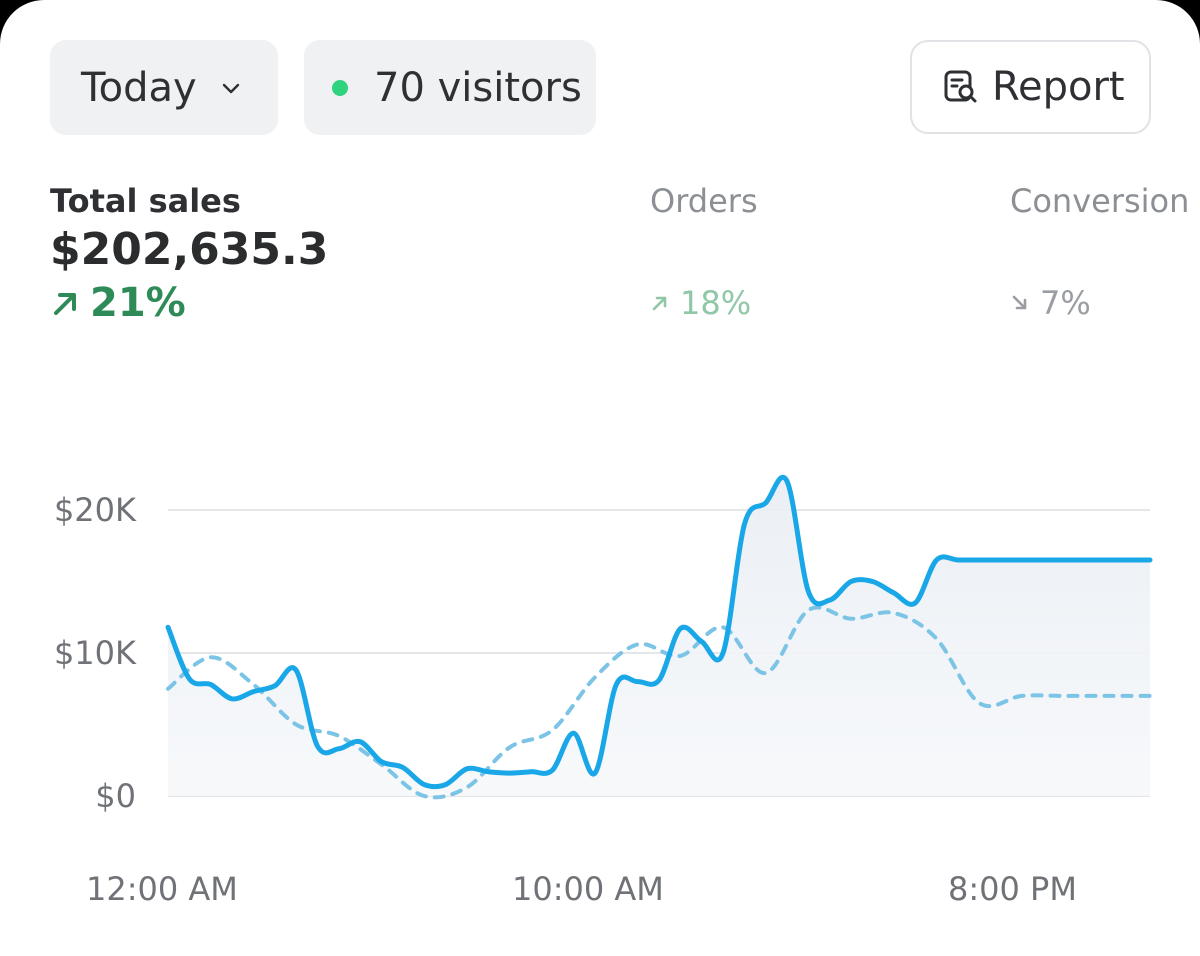 Image resolution: width=1200 pixels, height=956 pixels. What do you see at coordinates (115, 796) in the screenshot?
I see `y-tick-label-0: $0` at bounding box center [115, 796].